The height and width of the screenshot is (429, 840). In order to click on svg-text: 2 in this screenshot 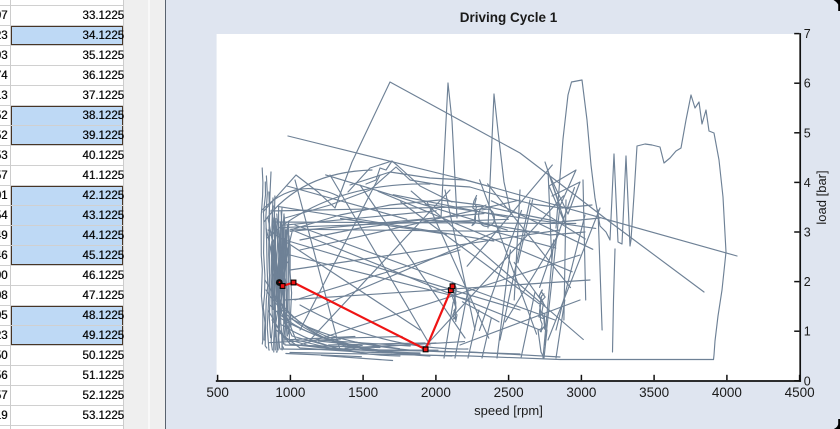, I will do `click(807, 282)`.